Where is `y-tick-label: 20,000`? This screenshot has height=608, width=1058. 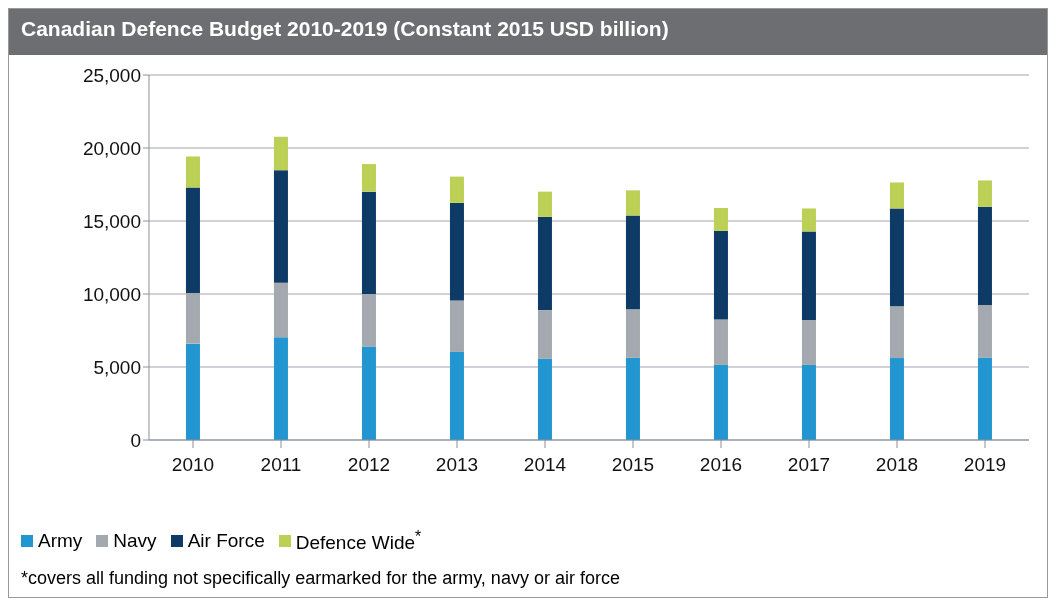 y-tick-label: 20,000 is located at coordinates (111, 148).